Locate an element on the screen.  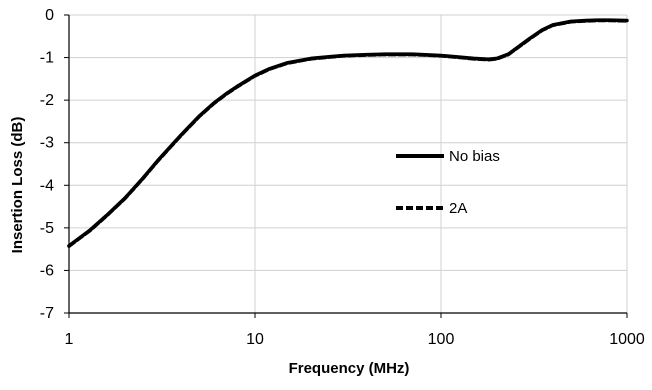
y-tick-label-6: -6 is located at coordinates (47, 270).